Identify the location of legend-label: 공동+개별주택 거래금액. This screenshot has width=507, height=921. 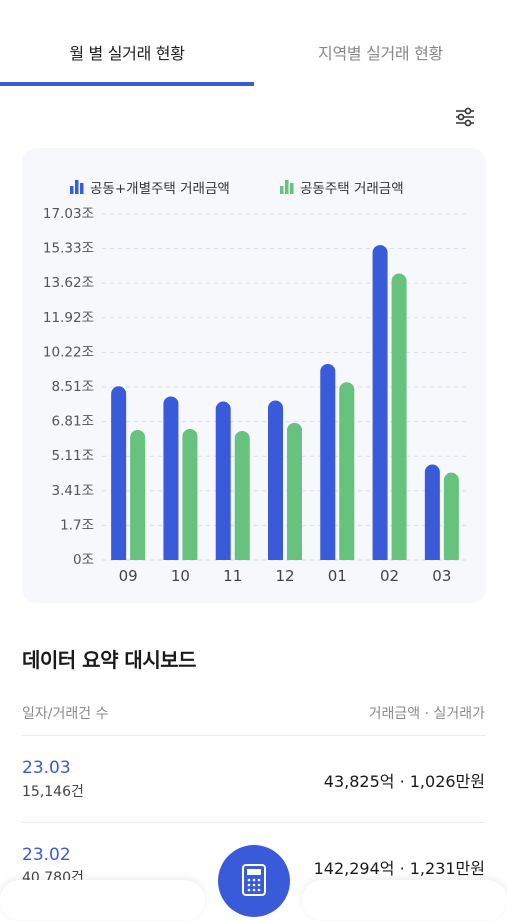
(160, 189).